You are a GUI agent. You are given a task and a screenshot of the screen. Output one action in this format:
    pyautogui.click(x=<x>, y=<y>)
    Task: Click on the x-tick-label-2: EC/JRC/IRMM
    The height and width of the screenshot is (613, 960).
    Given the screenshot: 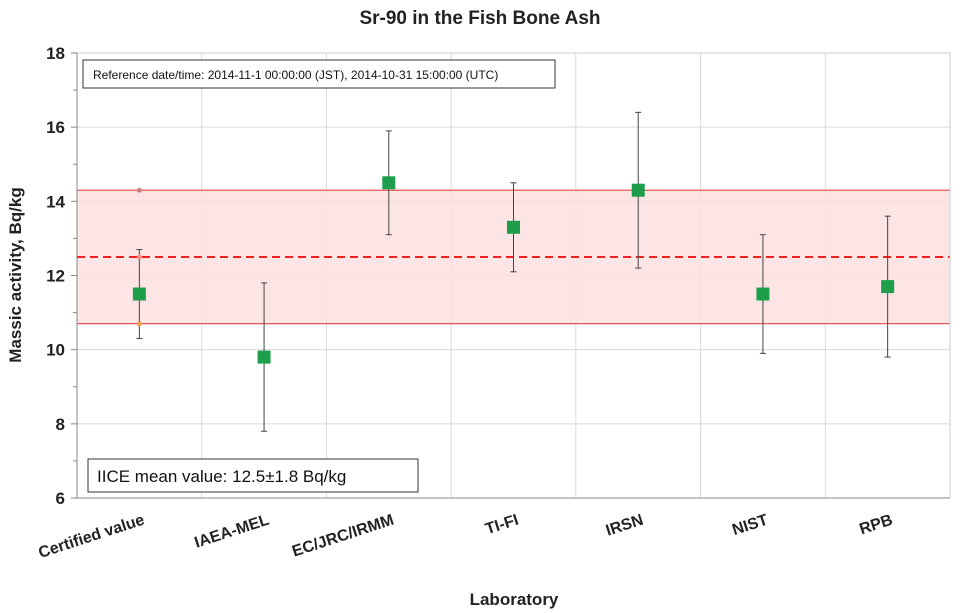 What is the action you would take?
    pyautogui.click(x=343, y=536)
    